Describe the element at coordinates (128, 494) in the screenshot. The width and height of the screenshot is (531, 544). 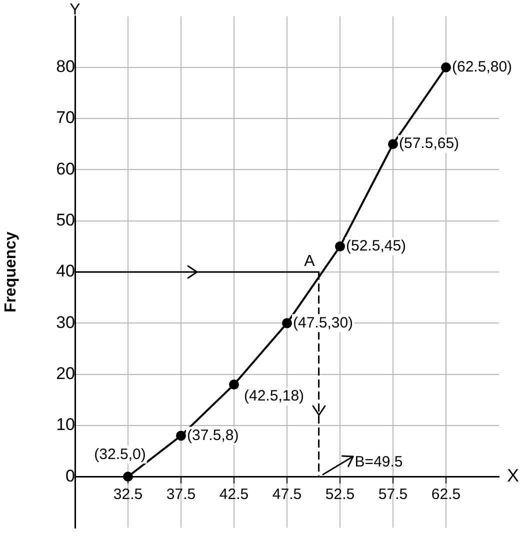
I see `x-tick-label: 32.5` at that location.